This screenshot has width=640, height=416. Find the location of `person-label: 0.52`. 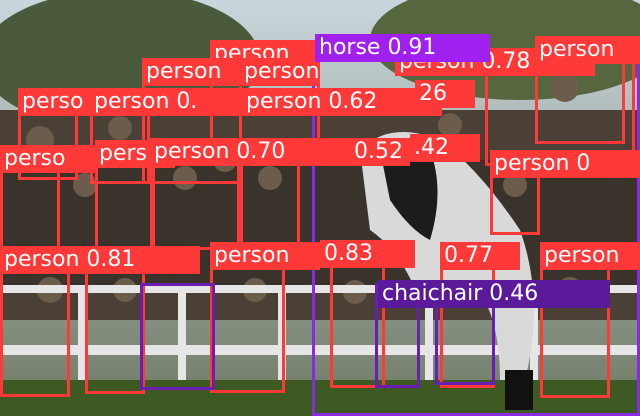

person-label: 0.52 is located at coordinates (380, 152).